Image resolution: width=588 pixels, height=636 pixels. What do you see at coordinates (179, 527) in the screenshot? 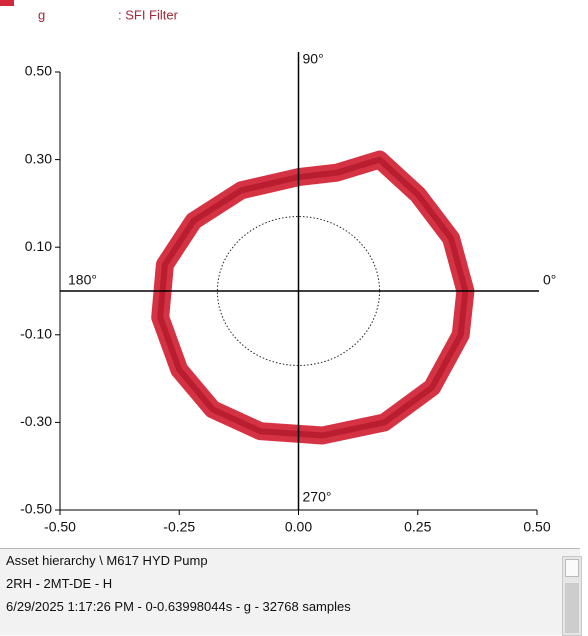
I see `x-tick-label: -0.25` at bounding box center [179, 527].